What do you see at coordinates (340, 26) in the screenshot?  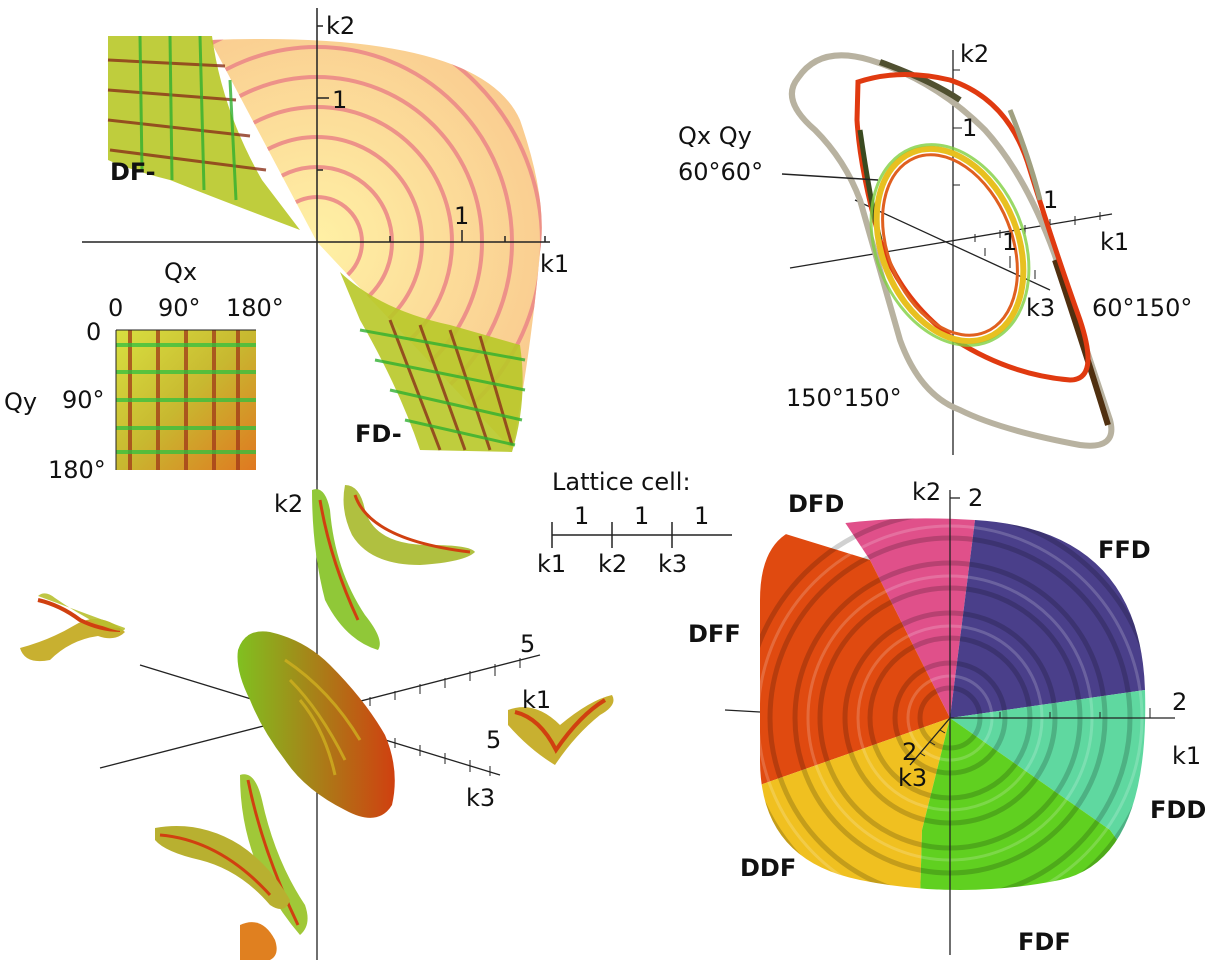 I see `k2-axis-label: k2` at bounding box center [340, 26].